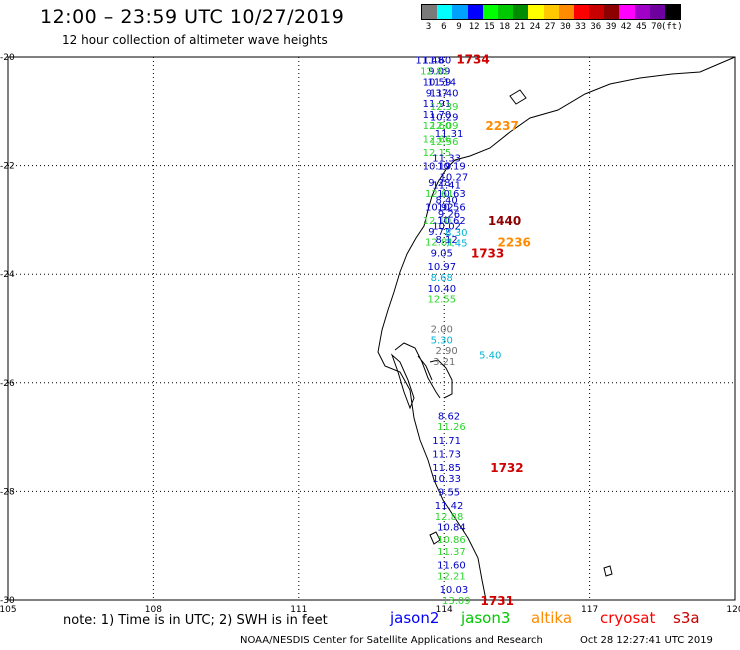 The height and width of the screenshot is (650, 740). I want to click on swh-label: 9.55, so click(449, 492).